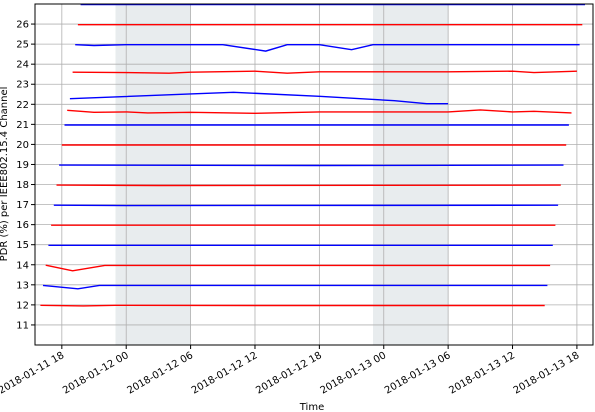 This screenshot has width=595, height=412. What do you see at coordinates (482, 373) in the screenshot?
I see `x-tick-label: 2018-01-13 12` at bounding box center [482, 373].